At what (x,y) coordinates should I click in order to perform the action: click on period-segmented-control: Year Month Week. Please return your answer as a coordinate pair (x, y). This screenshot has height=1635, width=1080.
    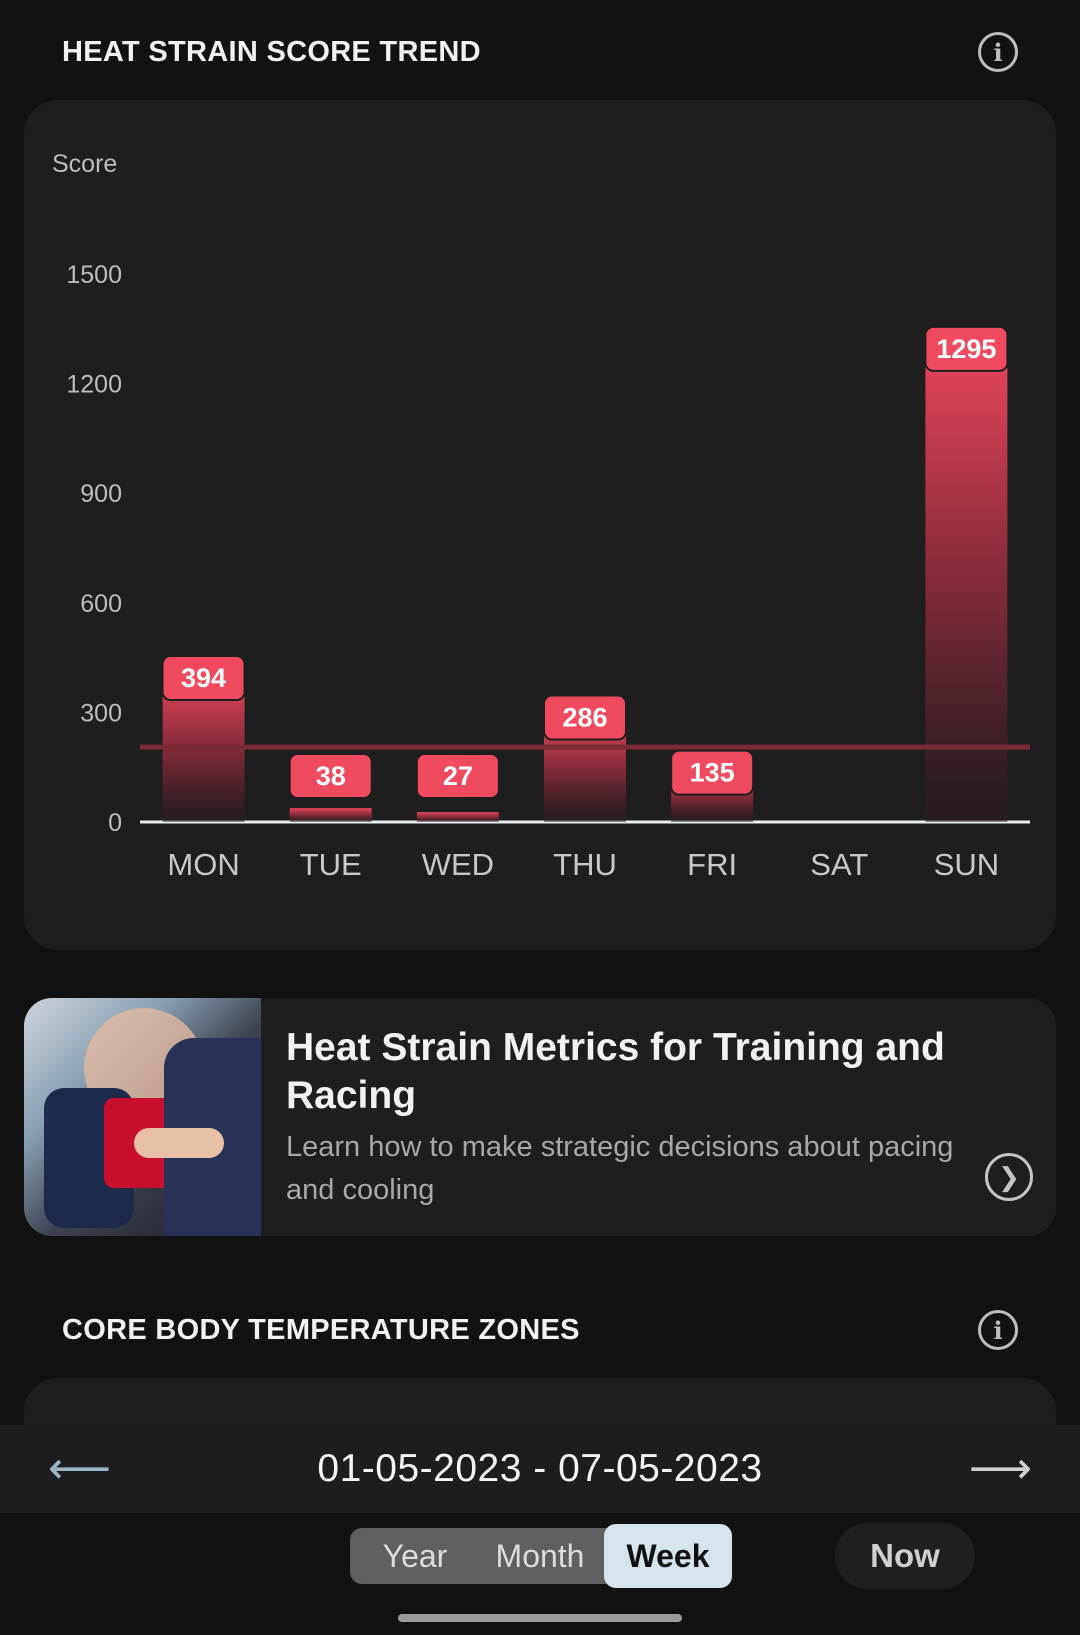
    Looking at the image, I should click on (541, 1556).